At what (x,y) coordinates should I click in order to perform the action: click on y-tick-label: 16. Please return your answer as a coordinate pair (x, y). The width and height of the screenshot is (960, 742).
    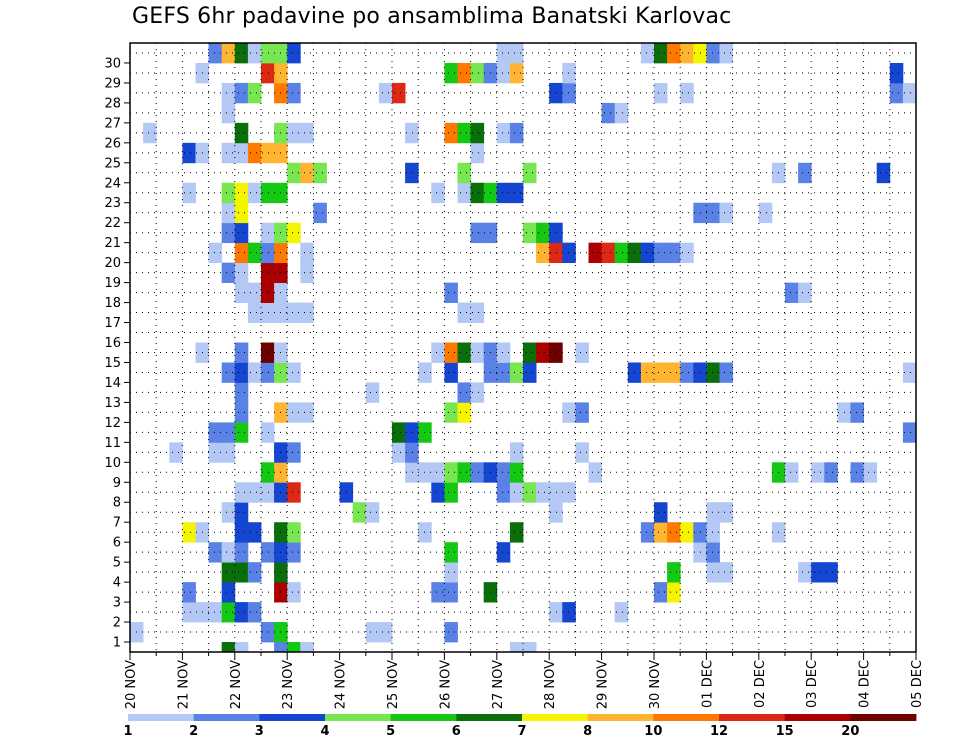
    Looking at the image, I should click on (112, 343).